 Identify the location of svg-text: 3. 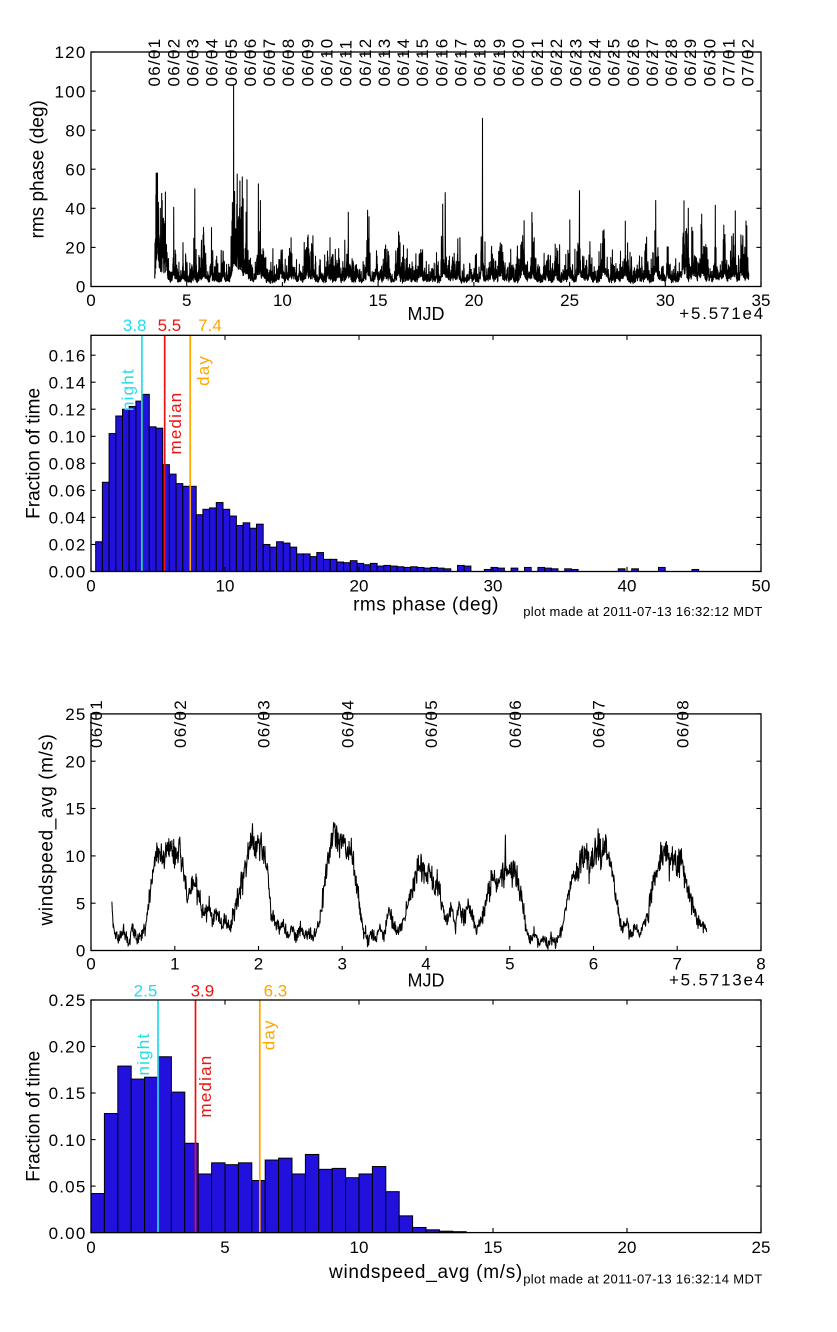
(341, 964).